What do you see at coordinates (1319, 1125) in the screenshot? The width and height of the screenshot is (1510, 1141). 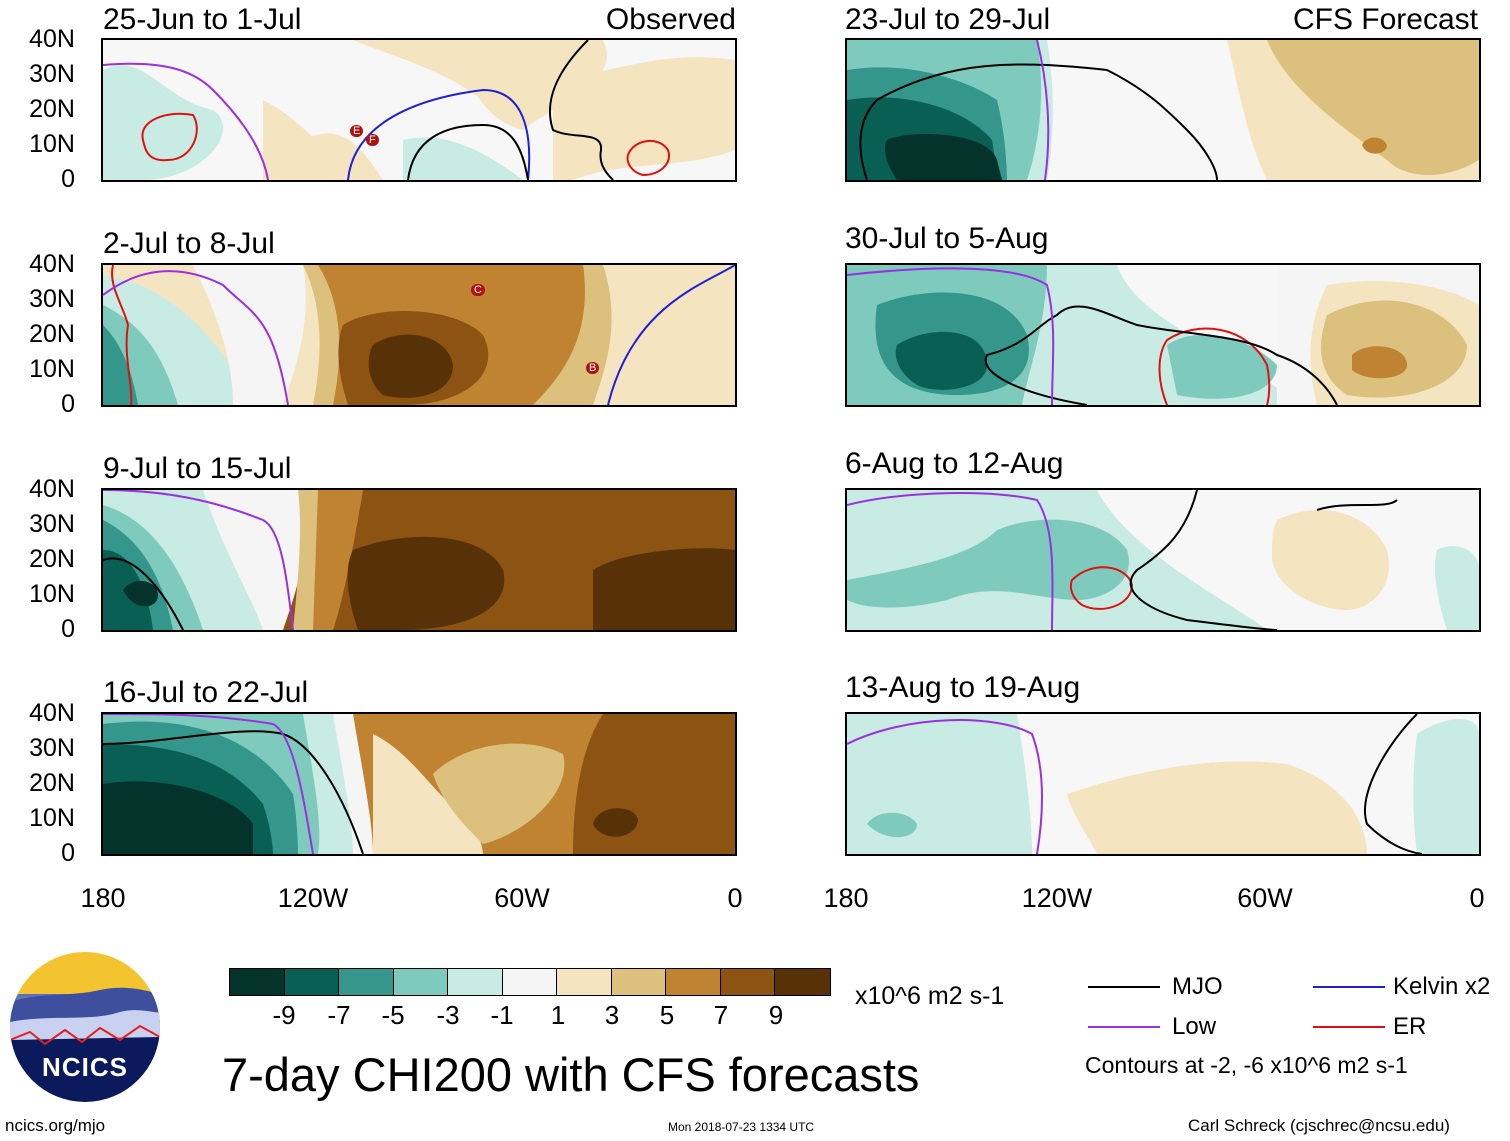 I see `footer-author: Carl Schreck (cjschrec@ncsu.edu)` at bounding box center [1319, 1125].